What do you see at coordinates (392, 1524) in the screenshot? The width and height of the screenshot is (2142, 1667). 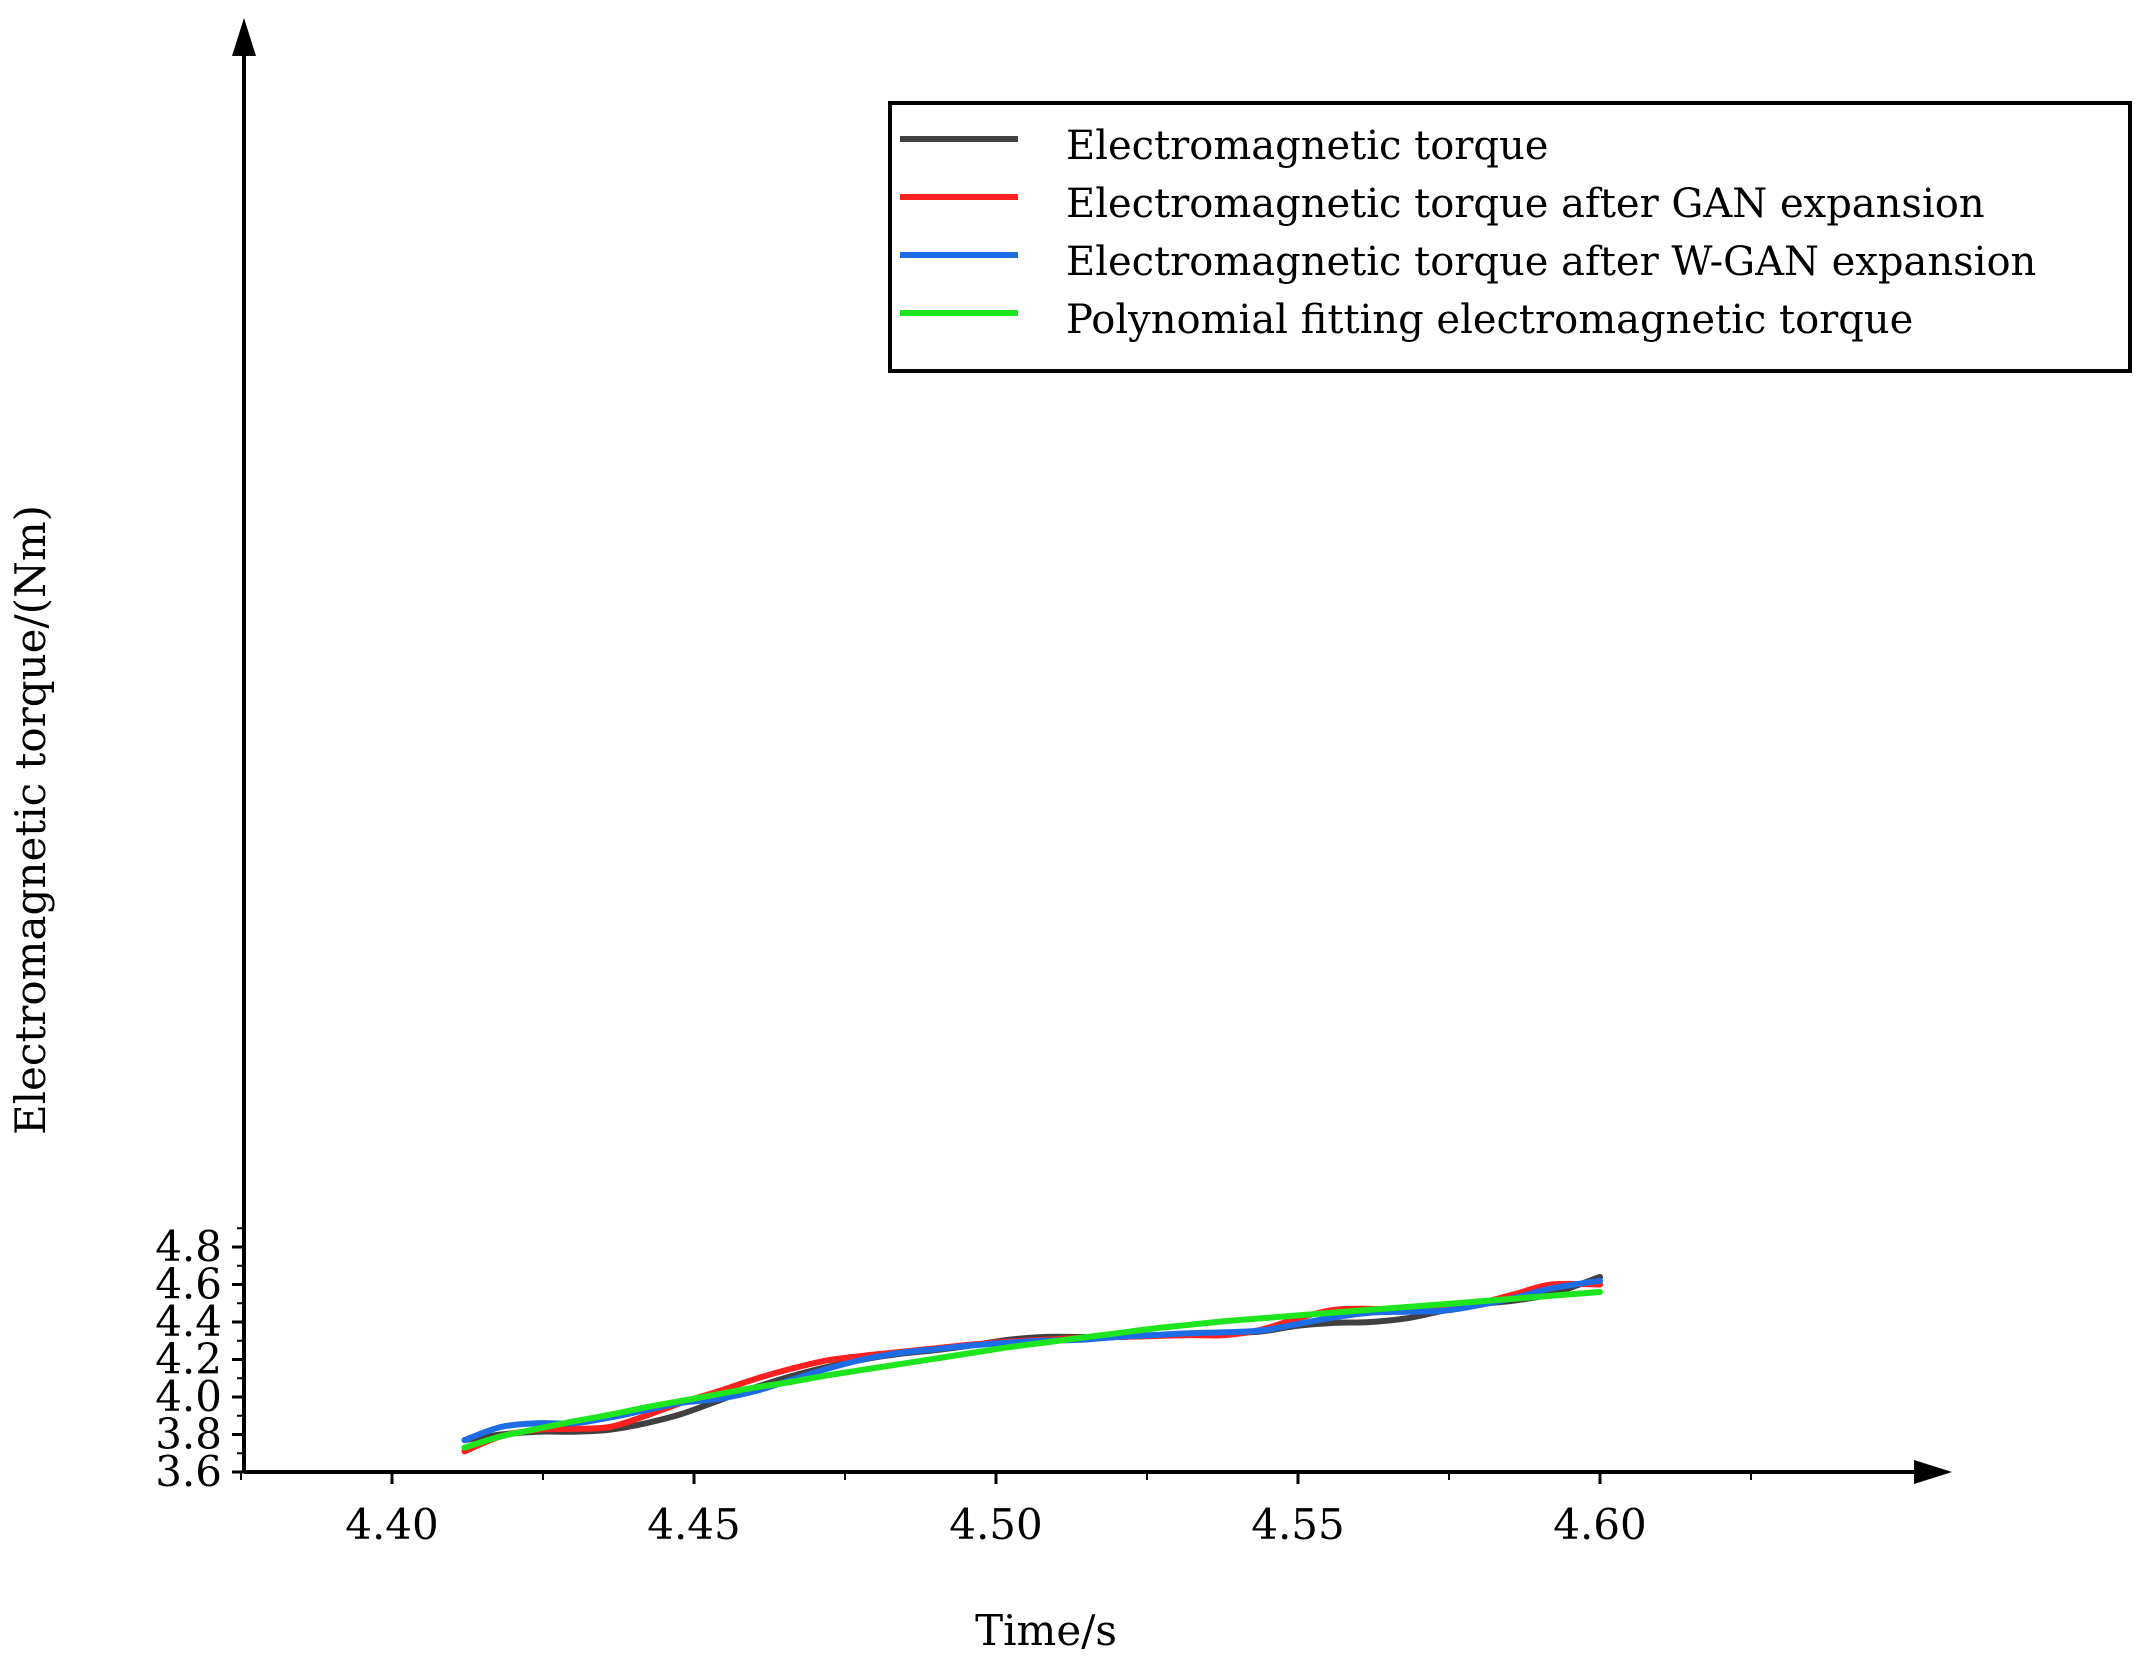 I see `x-tick-label: 4.40` at bounding box center [392, 1524].